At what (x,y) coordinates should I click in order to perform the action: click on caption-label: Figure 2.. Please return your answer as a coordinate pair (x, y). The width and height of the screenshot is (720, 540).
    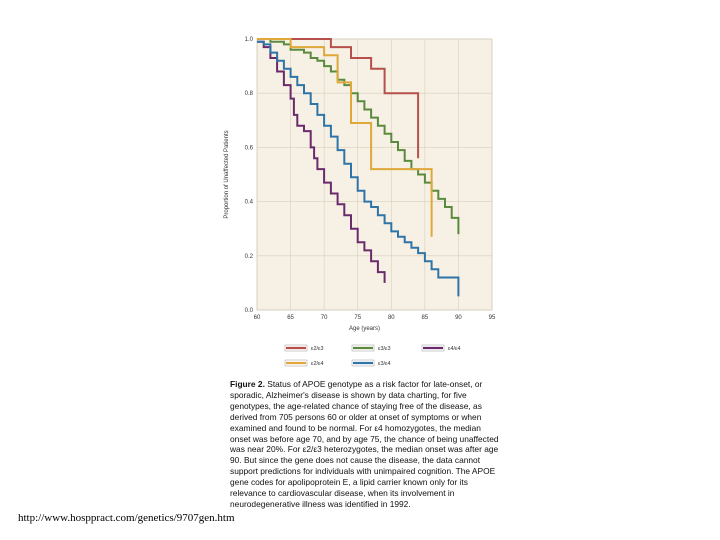
    Looking at the image, I should click on (247, 384).